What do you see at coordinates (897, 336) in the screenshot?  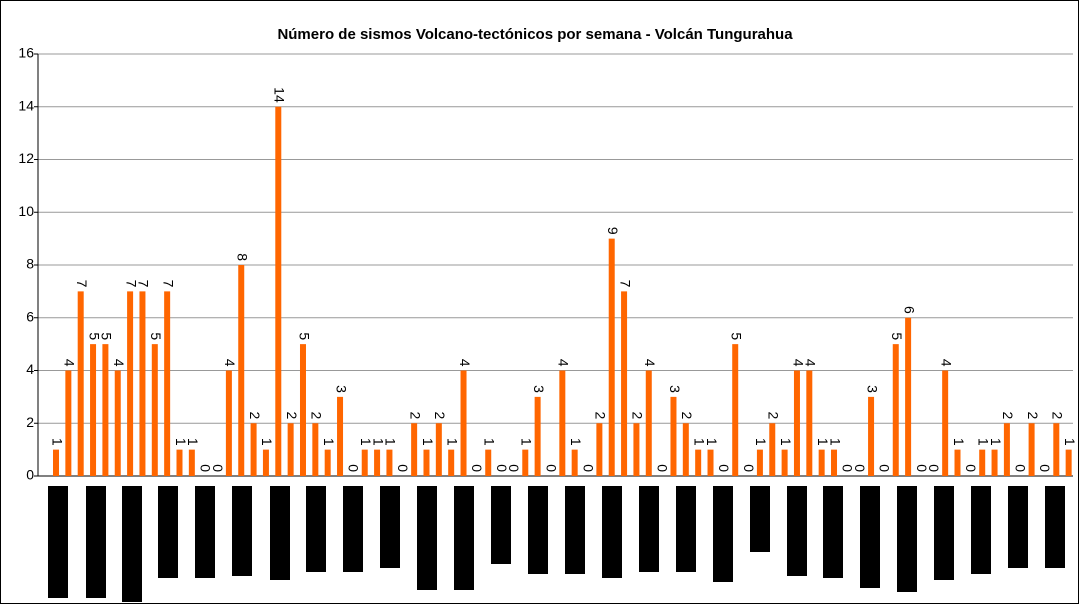 I see `value-label: 5` at bounding box center [897, 336].